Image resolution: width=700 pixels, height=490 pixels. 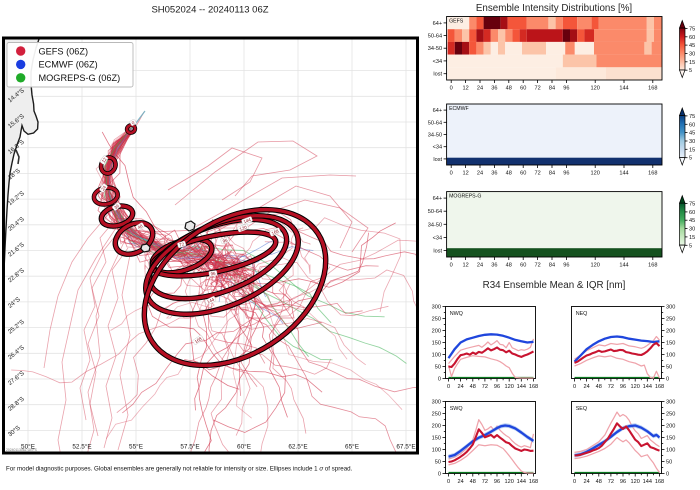 I want to click on svg-text: SEQ, so click(x=581, y=409).